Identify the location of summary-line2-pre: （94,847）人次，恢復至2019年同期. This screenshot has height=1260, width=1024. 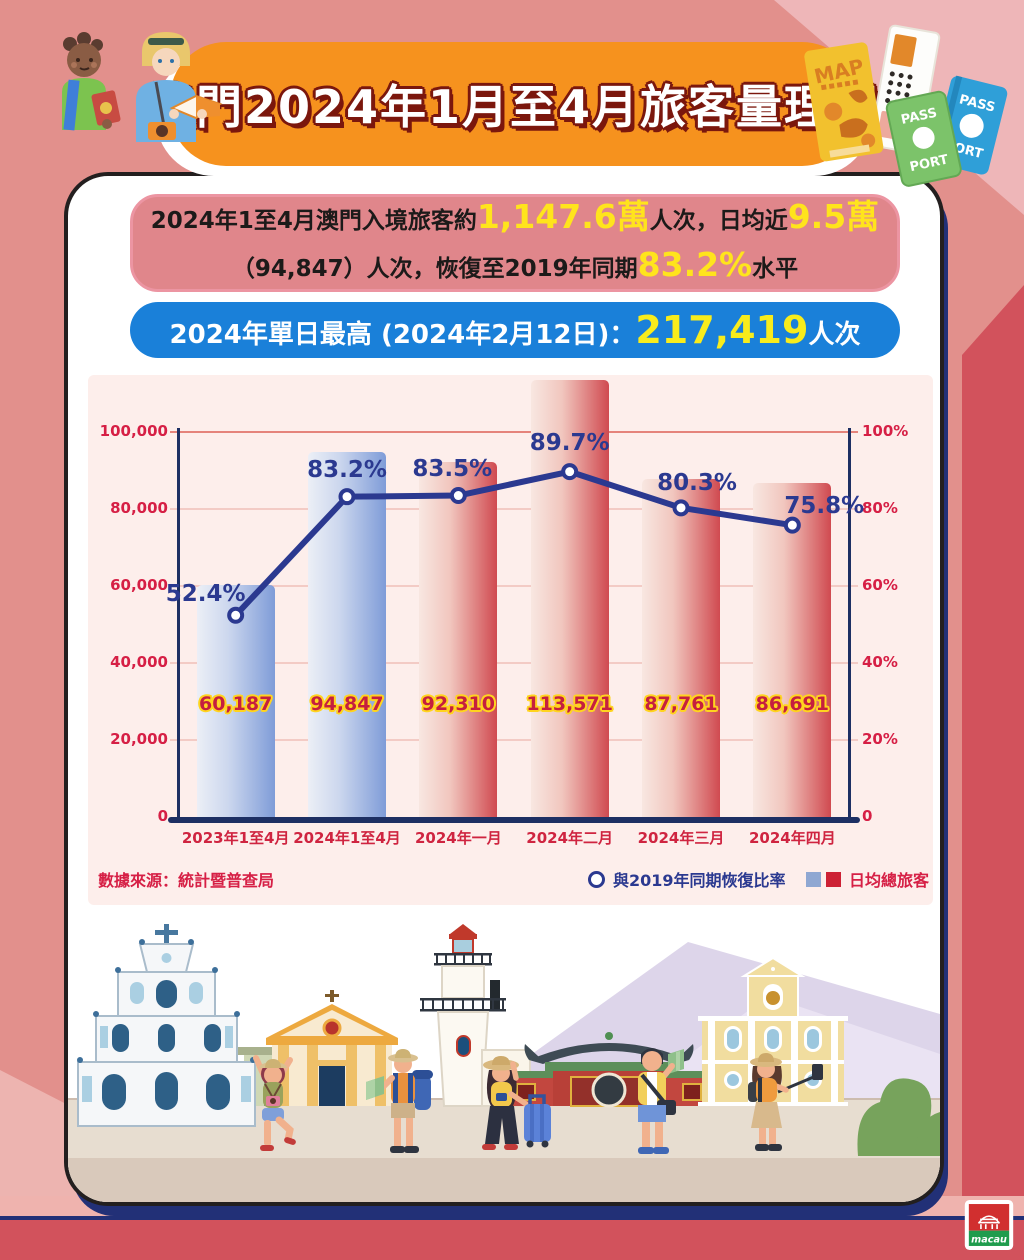
(434, 269).